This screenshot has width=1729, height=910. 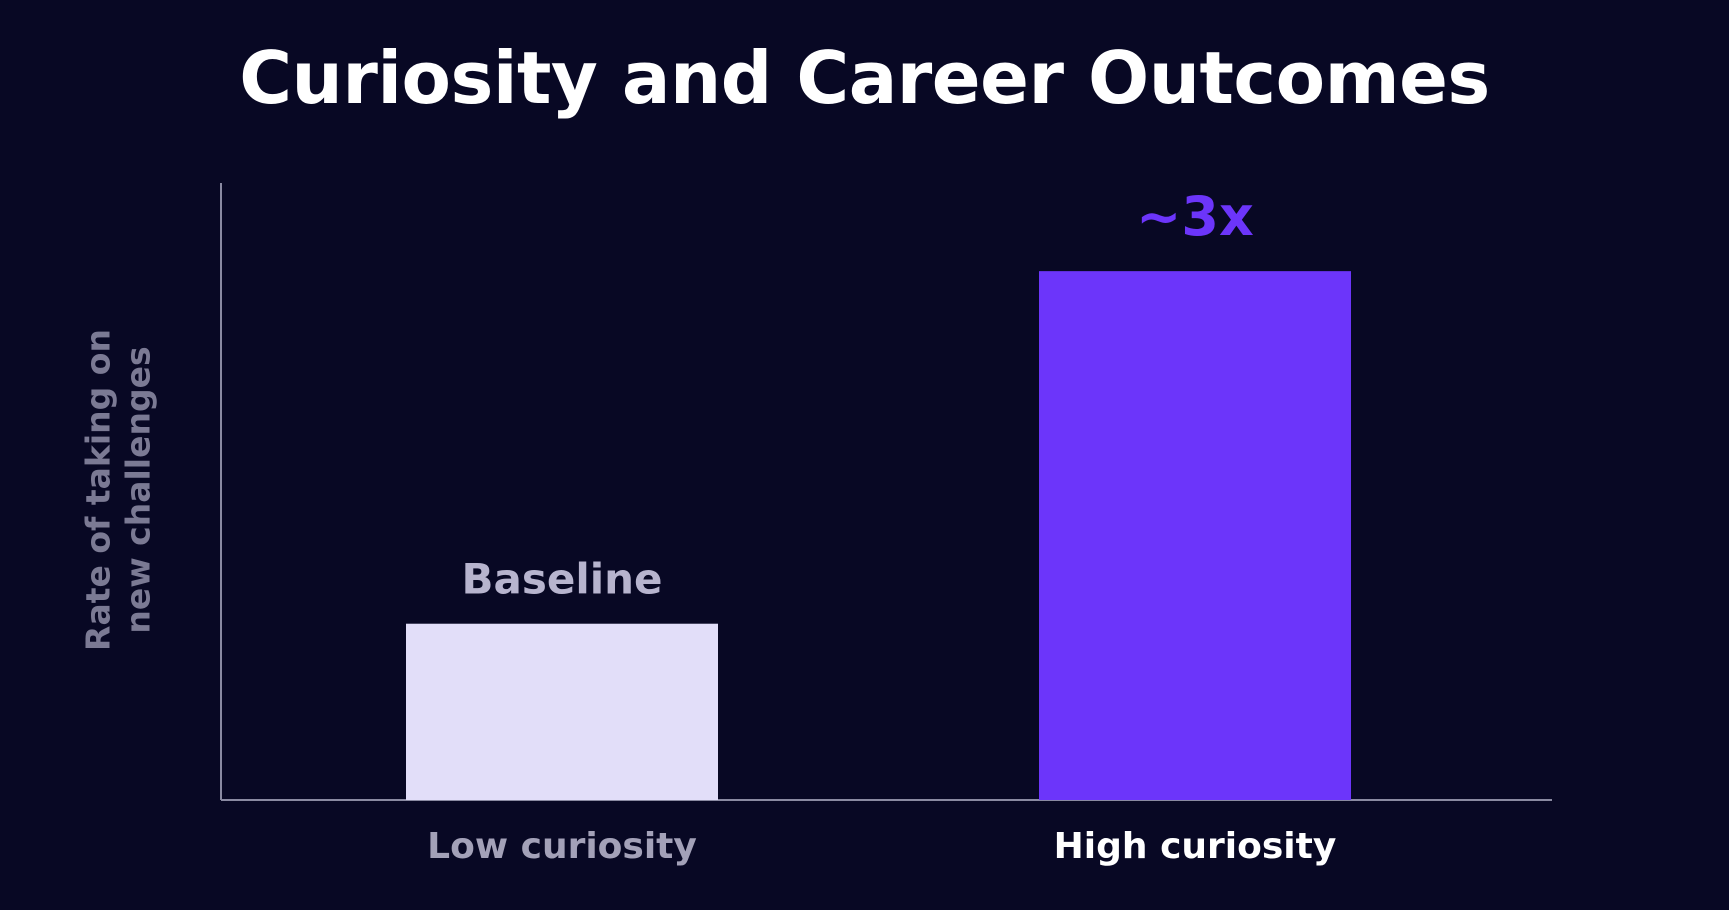 What do you see at coordinates (561, 579) in the screenshot?
I see `data-label-low-curiosity: Baseline` at bounding box center [561, 579].